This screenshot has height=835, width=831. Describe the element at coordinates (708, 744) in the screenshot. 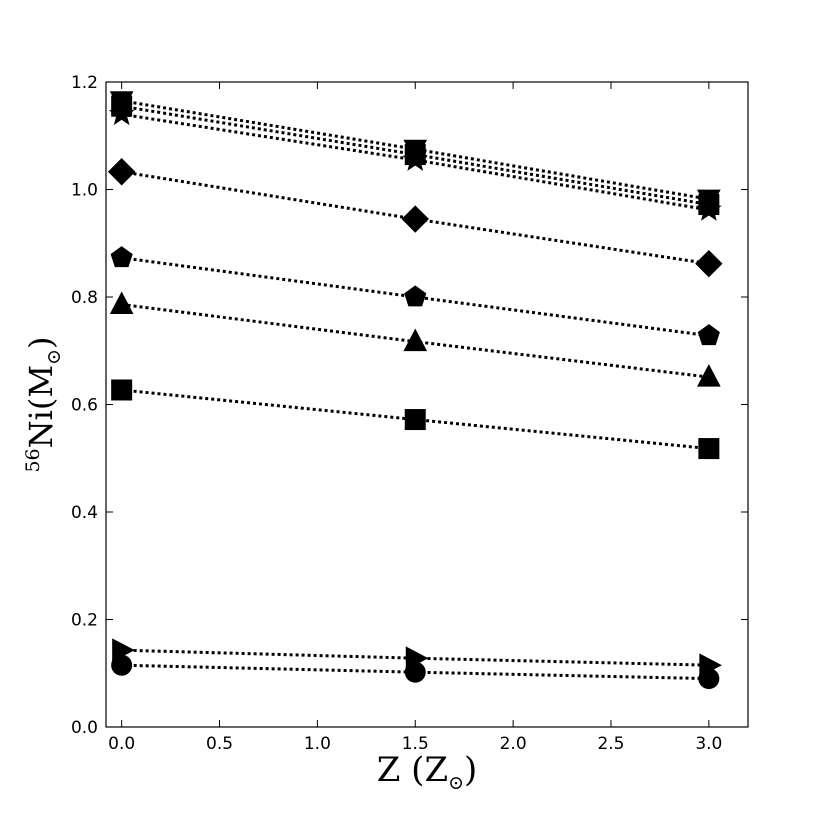

I see `x-tick-label: 3.0` at that location.